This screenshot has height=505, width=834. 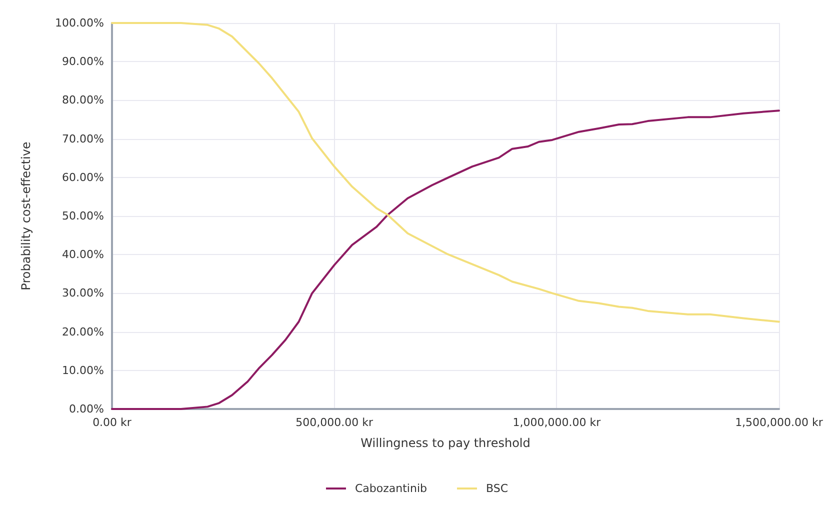 I want to click on x-tick-label: 1,500,000.00 kr, so click(x=779, y=422).